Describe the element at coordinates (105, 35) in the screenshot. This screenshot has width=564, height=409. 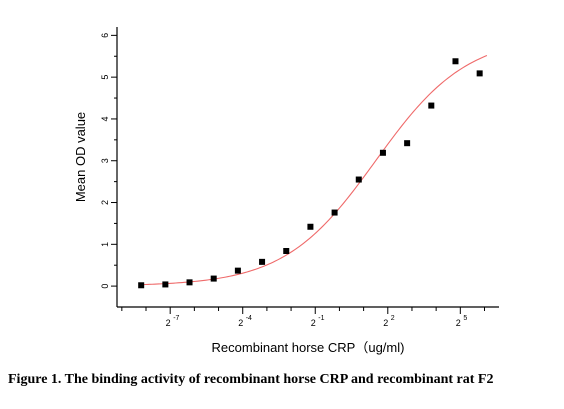
I see `y-tick-label: 6` at that location.